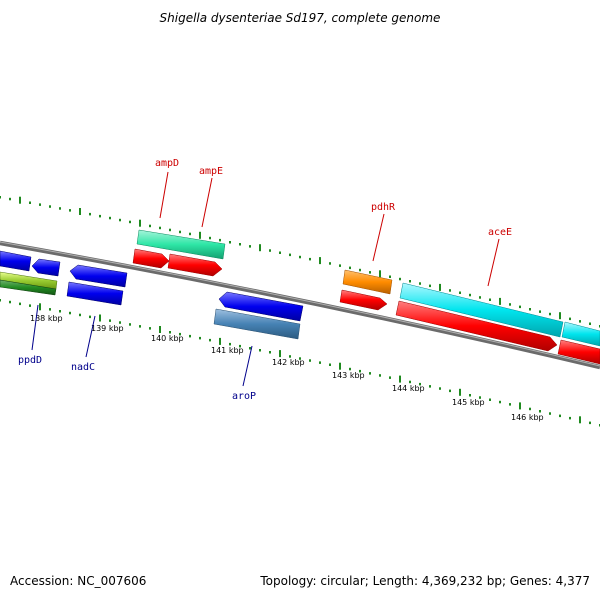 This screenshot has width=600, height=600. I want to click on gene-aceE-feature, so click(481, 310).